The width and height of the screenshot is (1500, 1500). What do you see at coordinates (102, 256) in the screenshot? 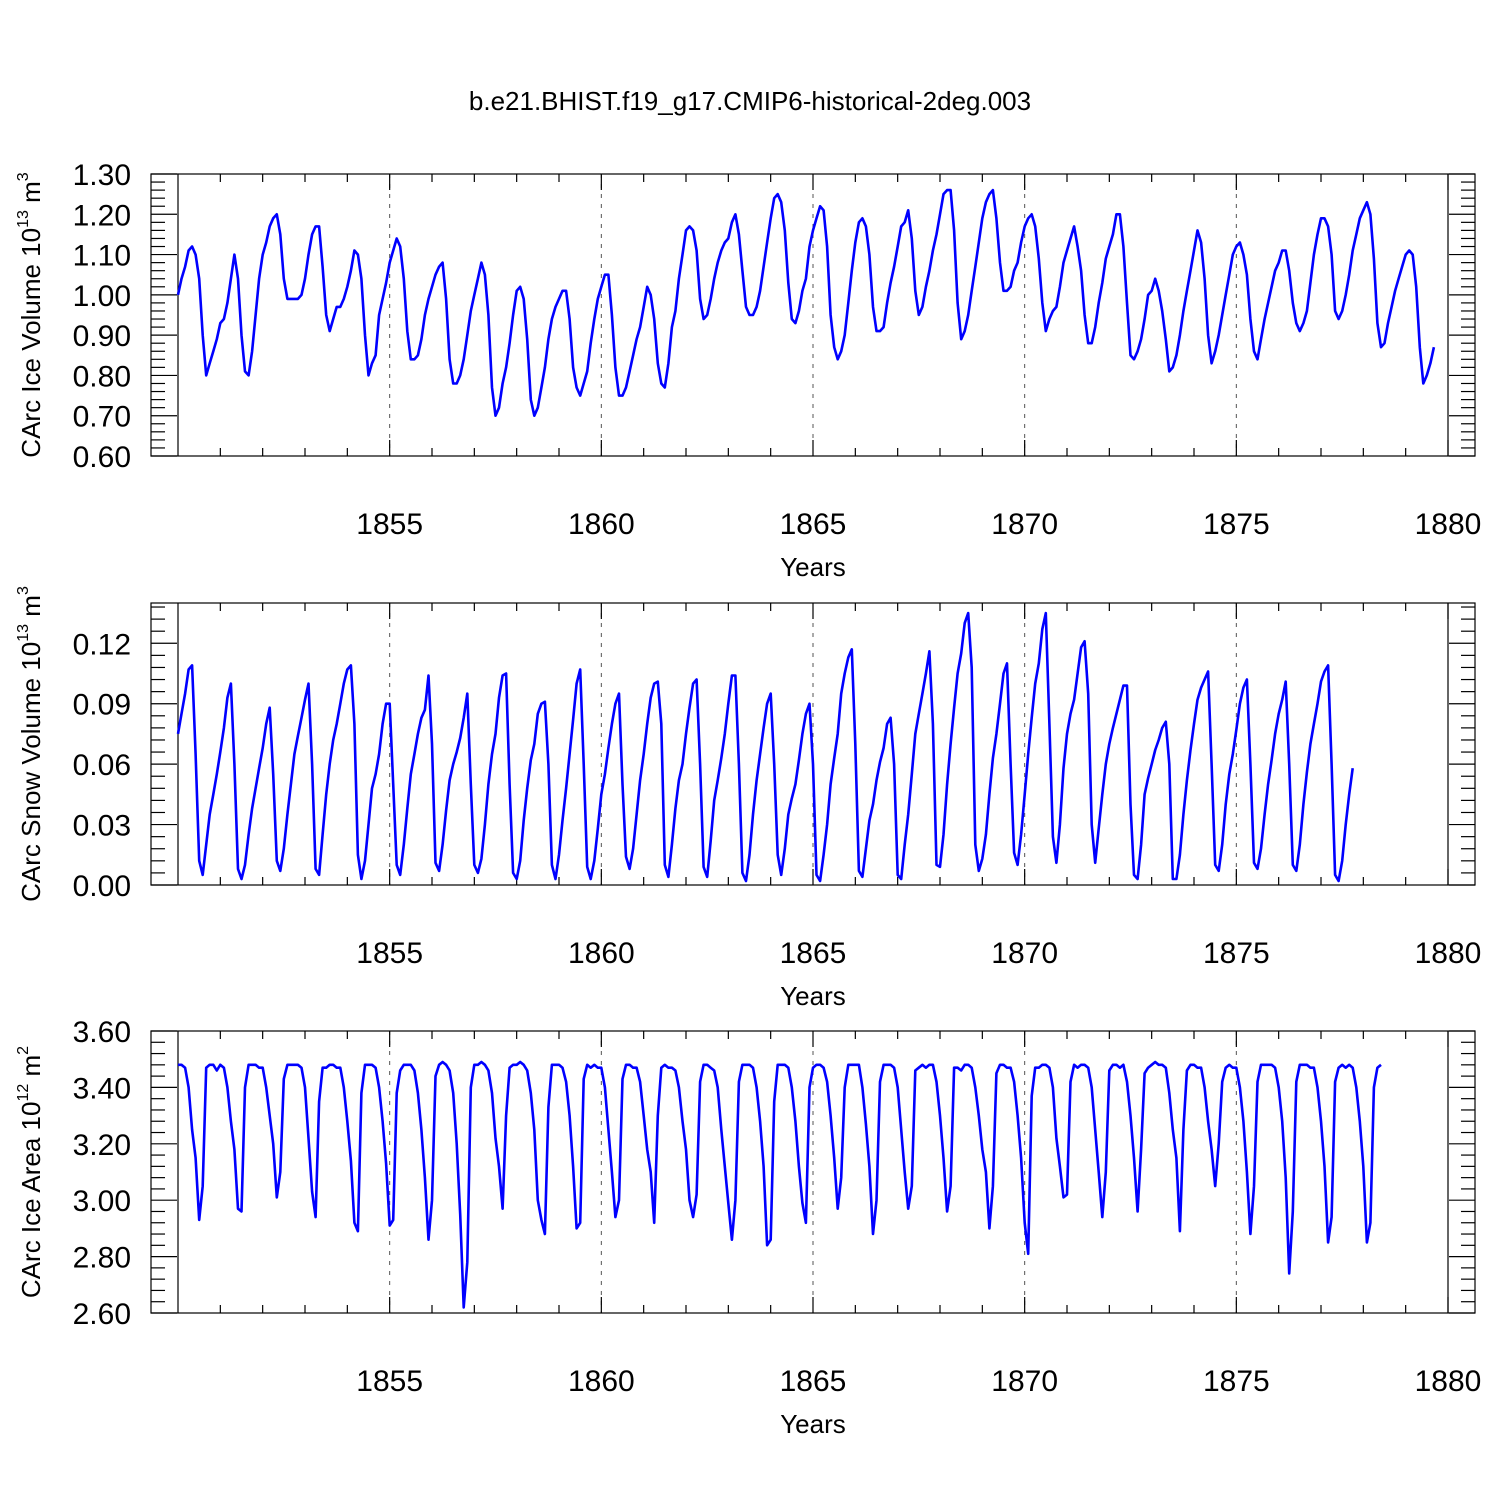
I see `y-tick-label-1.10: 1.10` at bounding box center [102, 256].